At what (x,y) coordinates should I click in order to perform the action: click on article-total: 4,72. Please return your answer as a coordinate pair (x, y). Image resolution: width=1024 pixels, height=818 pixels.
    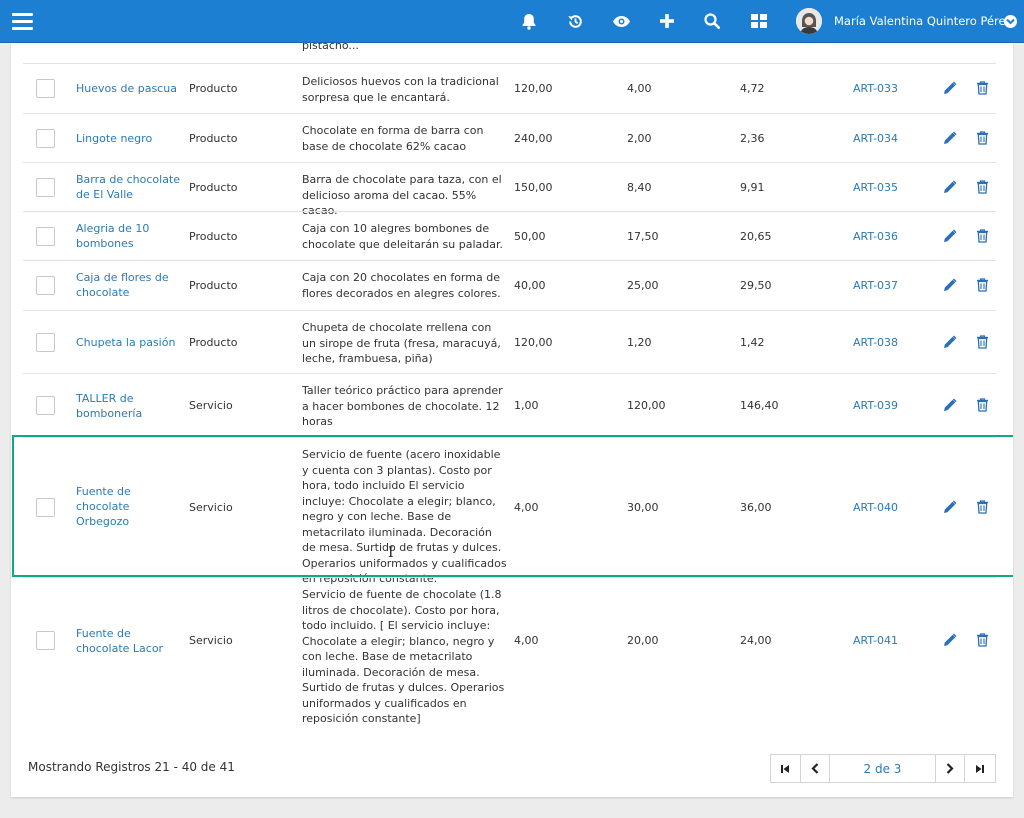
    Looking at the image, I should click on (752, 88).